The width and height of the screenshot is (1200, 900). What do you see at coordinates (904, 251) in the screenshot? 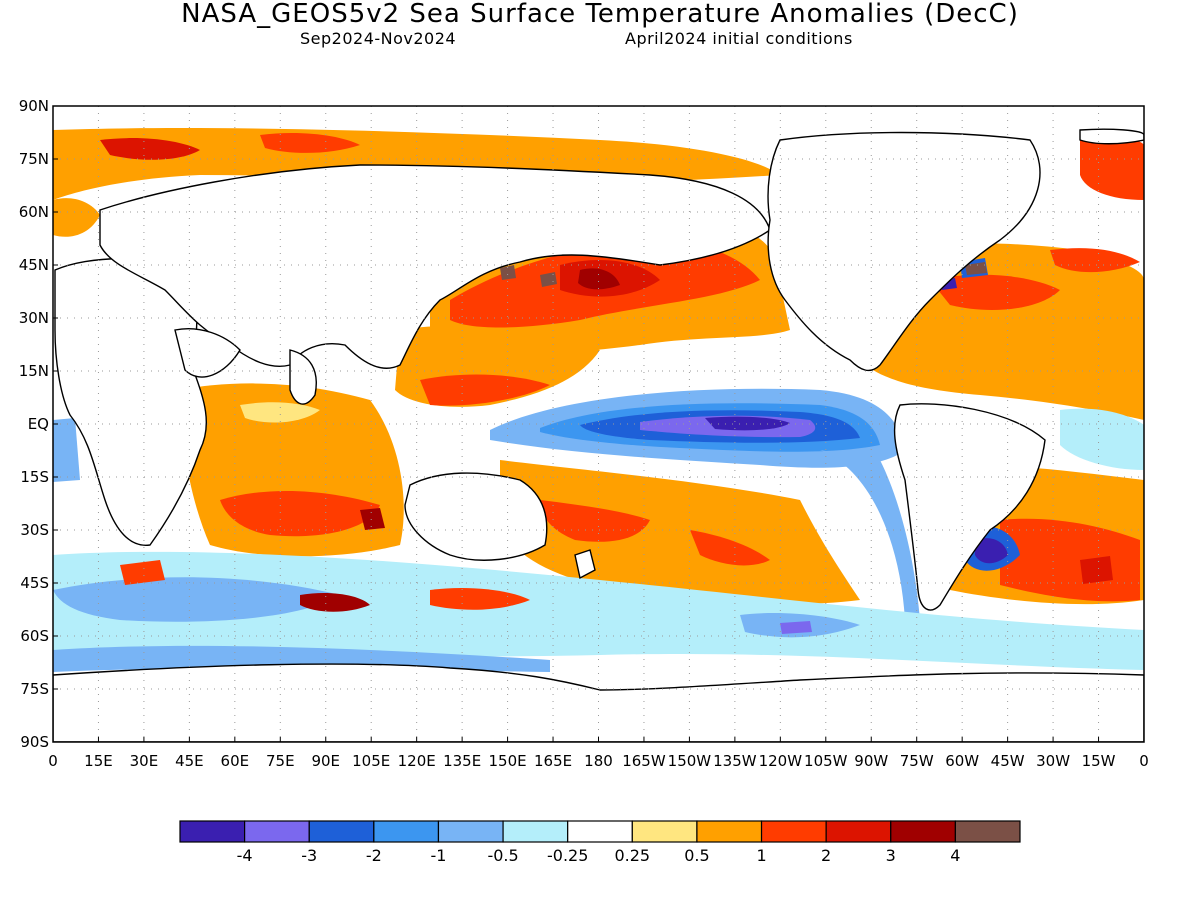
I see `north-america` at bounding box center [904, 251].